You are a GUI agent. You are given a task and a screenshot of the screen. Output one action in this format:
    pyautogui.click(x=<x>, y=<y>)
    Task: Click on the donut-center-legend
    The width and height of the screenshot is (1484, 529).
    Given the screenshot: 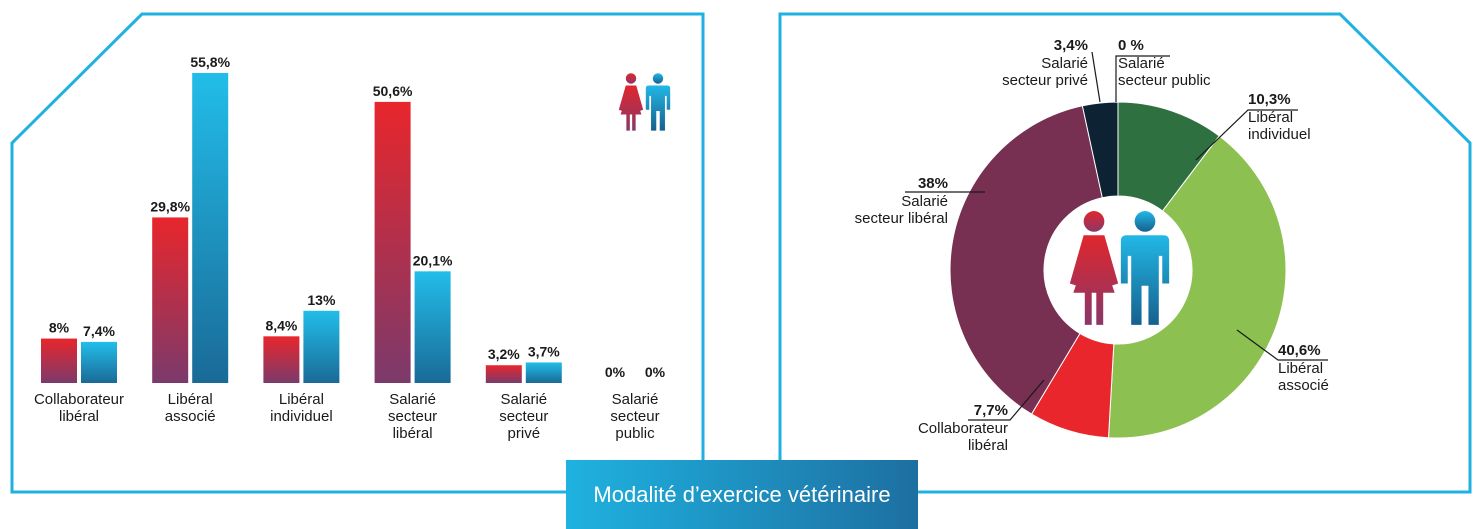 What is the action you would take?
    pyautogui.click(x=1119, y=268)
    